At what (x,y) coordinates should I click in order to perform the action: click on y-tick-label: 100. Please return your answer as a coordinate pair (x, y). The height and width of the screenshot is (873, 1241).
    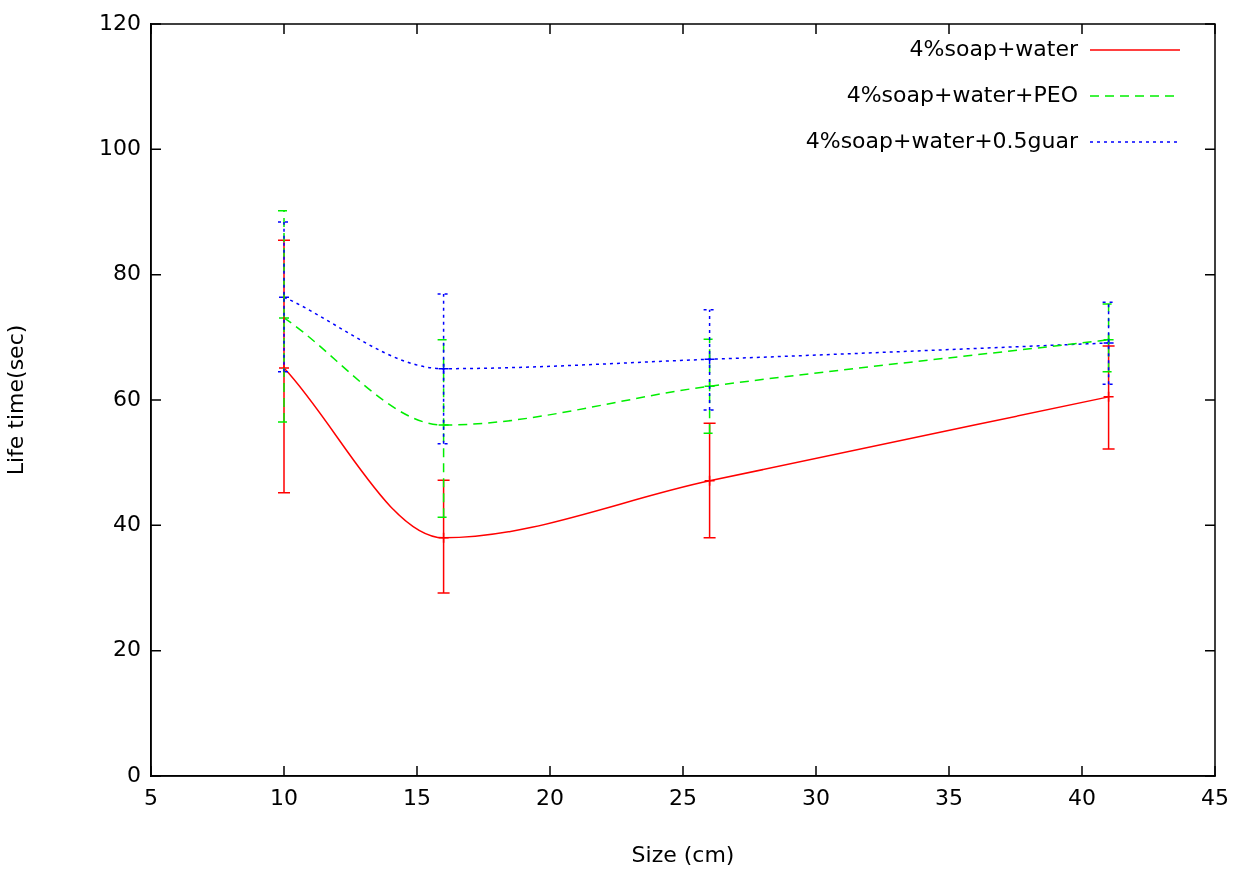
    Looking at the image, I should click on (120, 148).